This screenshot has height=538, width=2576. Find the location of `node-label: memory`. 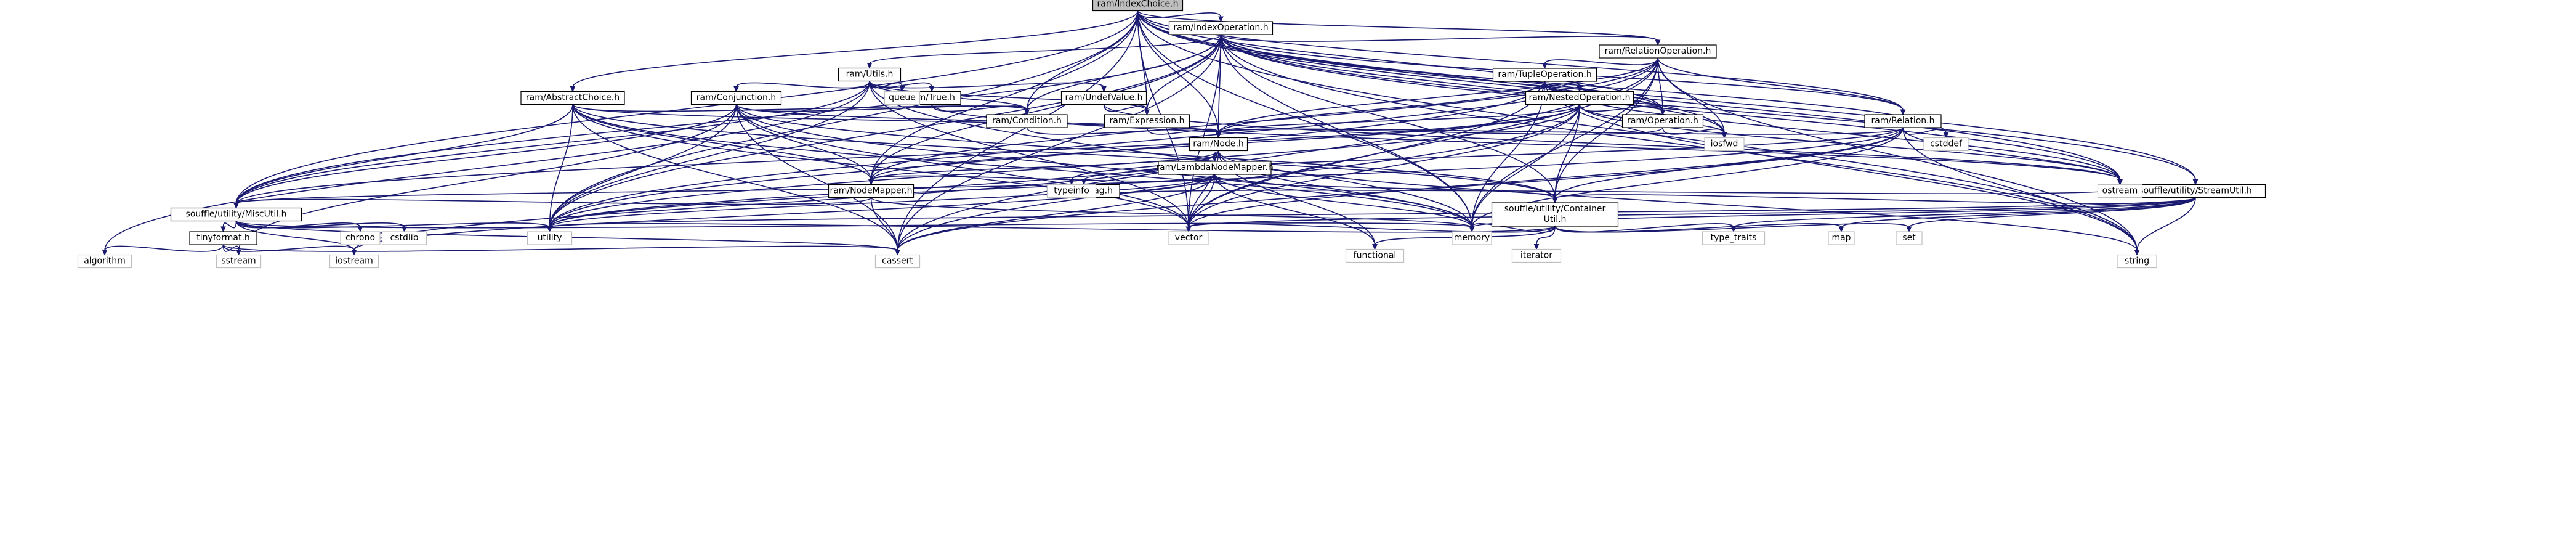

node-label: memory is located at coordinates (1472, 238).